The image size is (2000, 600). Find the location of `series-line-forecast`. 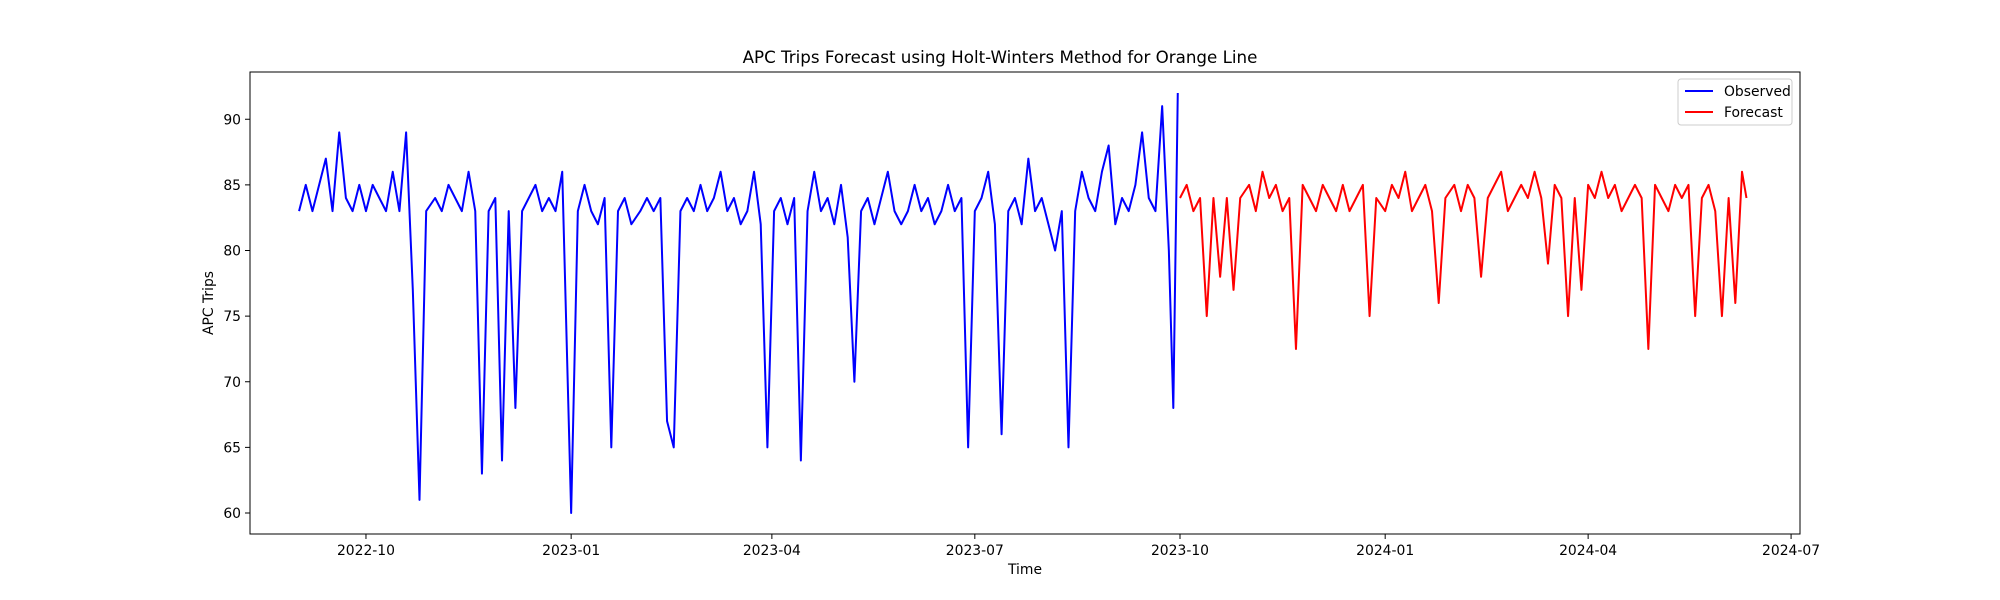

series-line-forecast is located at coordinates (1463, 260).